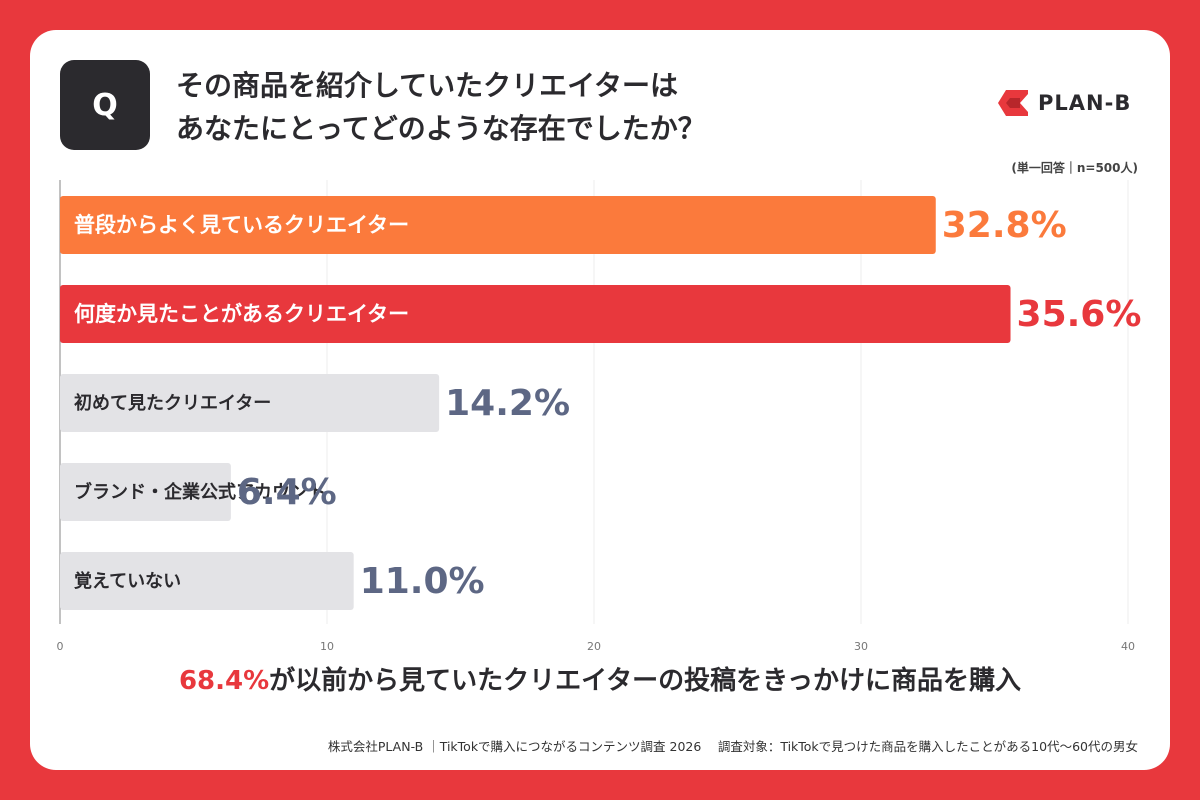 The width and height of the screenshot is (1200, 800). Describe the element at coordinates (1085, 103) in the screenshot. I see `logo-text: PLAN-B` at that location.